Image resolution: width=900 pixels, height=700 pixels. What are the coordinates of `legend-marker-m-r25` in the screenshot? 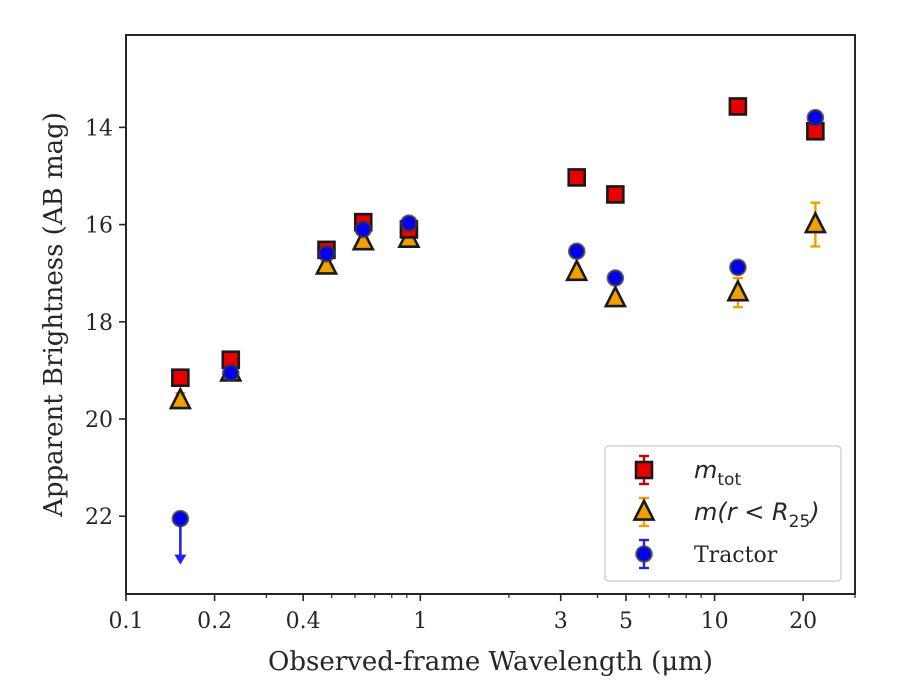 It's located at (644, 512).